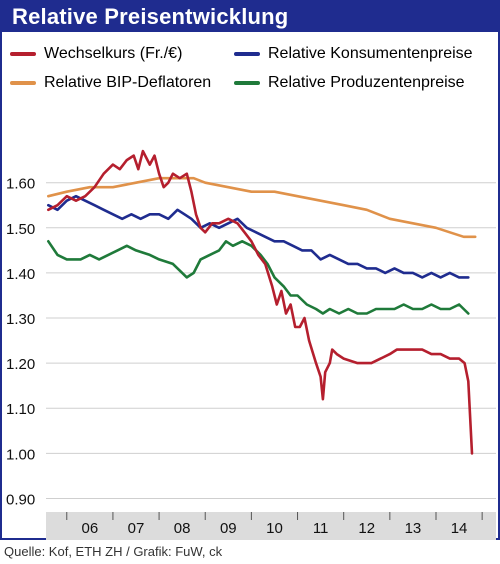  What do you see at coordinates (20, 364) in the screenshot?
I see `y-tick-label: 1.20` at bounding box center [20, 364].